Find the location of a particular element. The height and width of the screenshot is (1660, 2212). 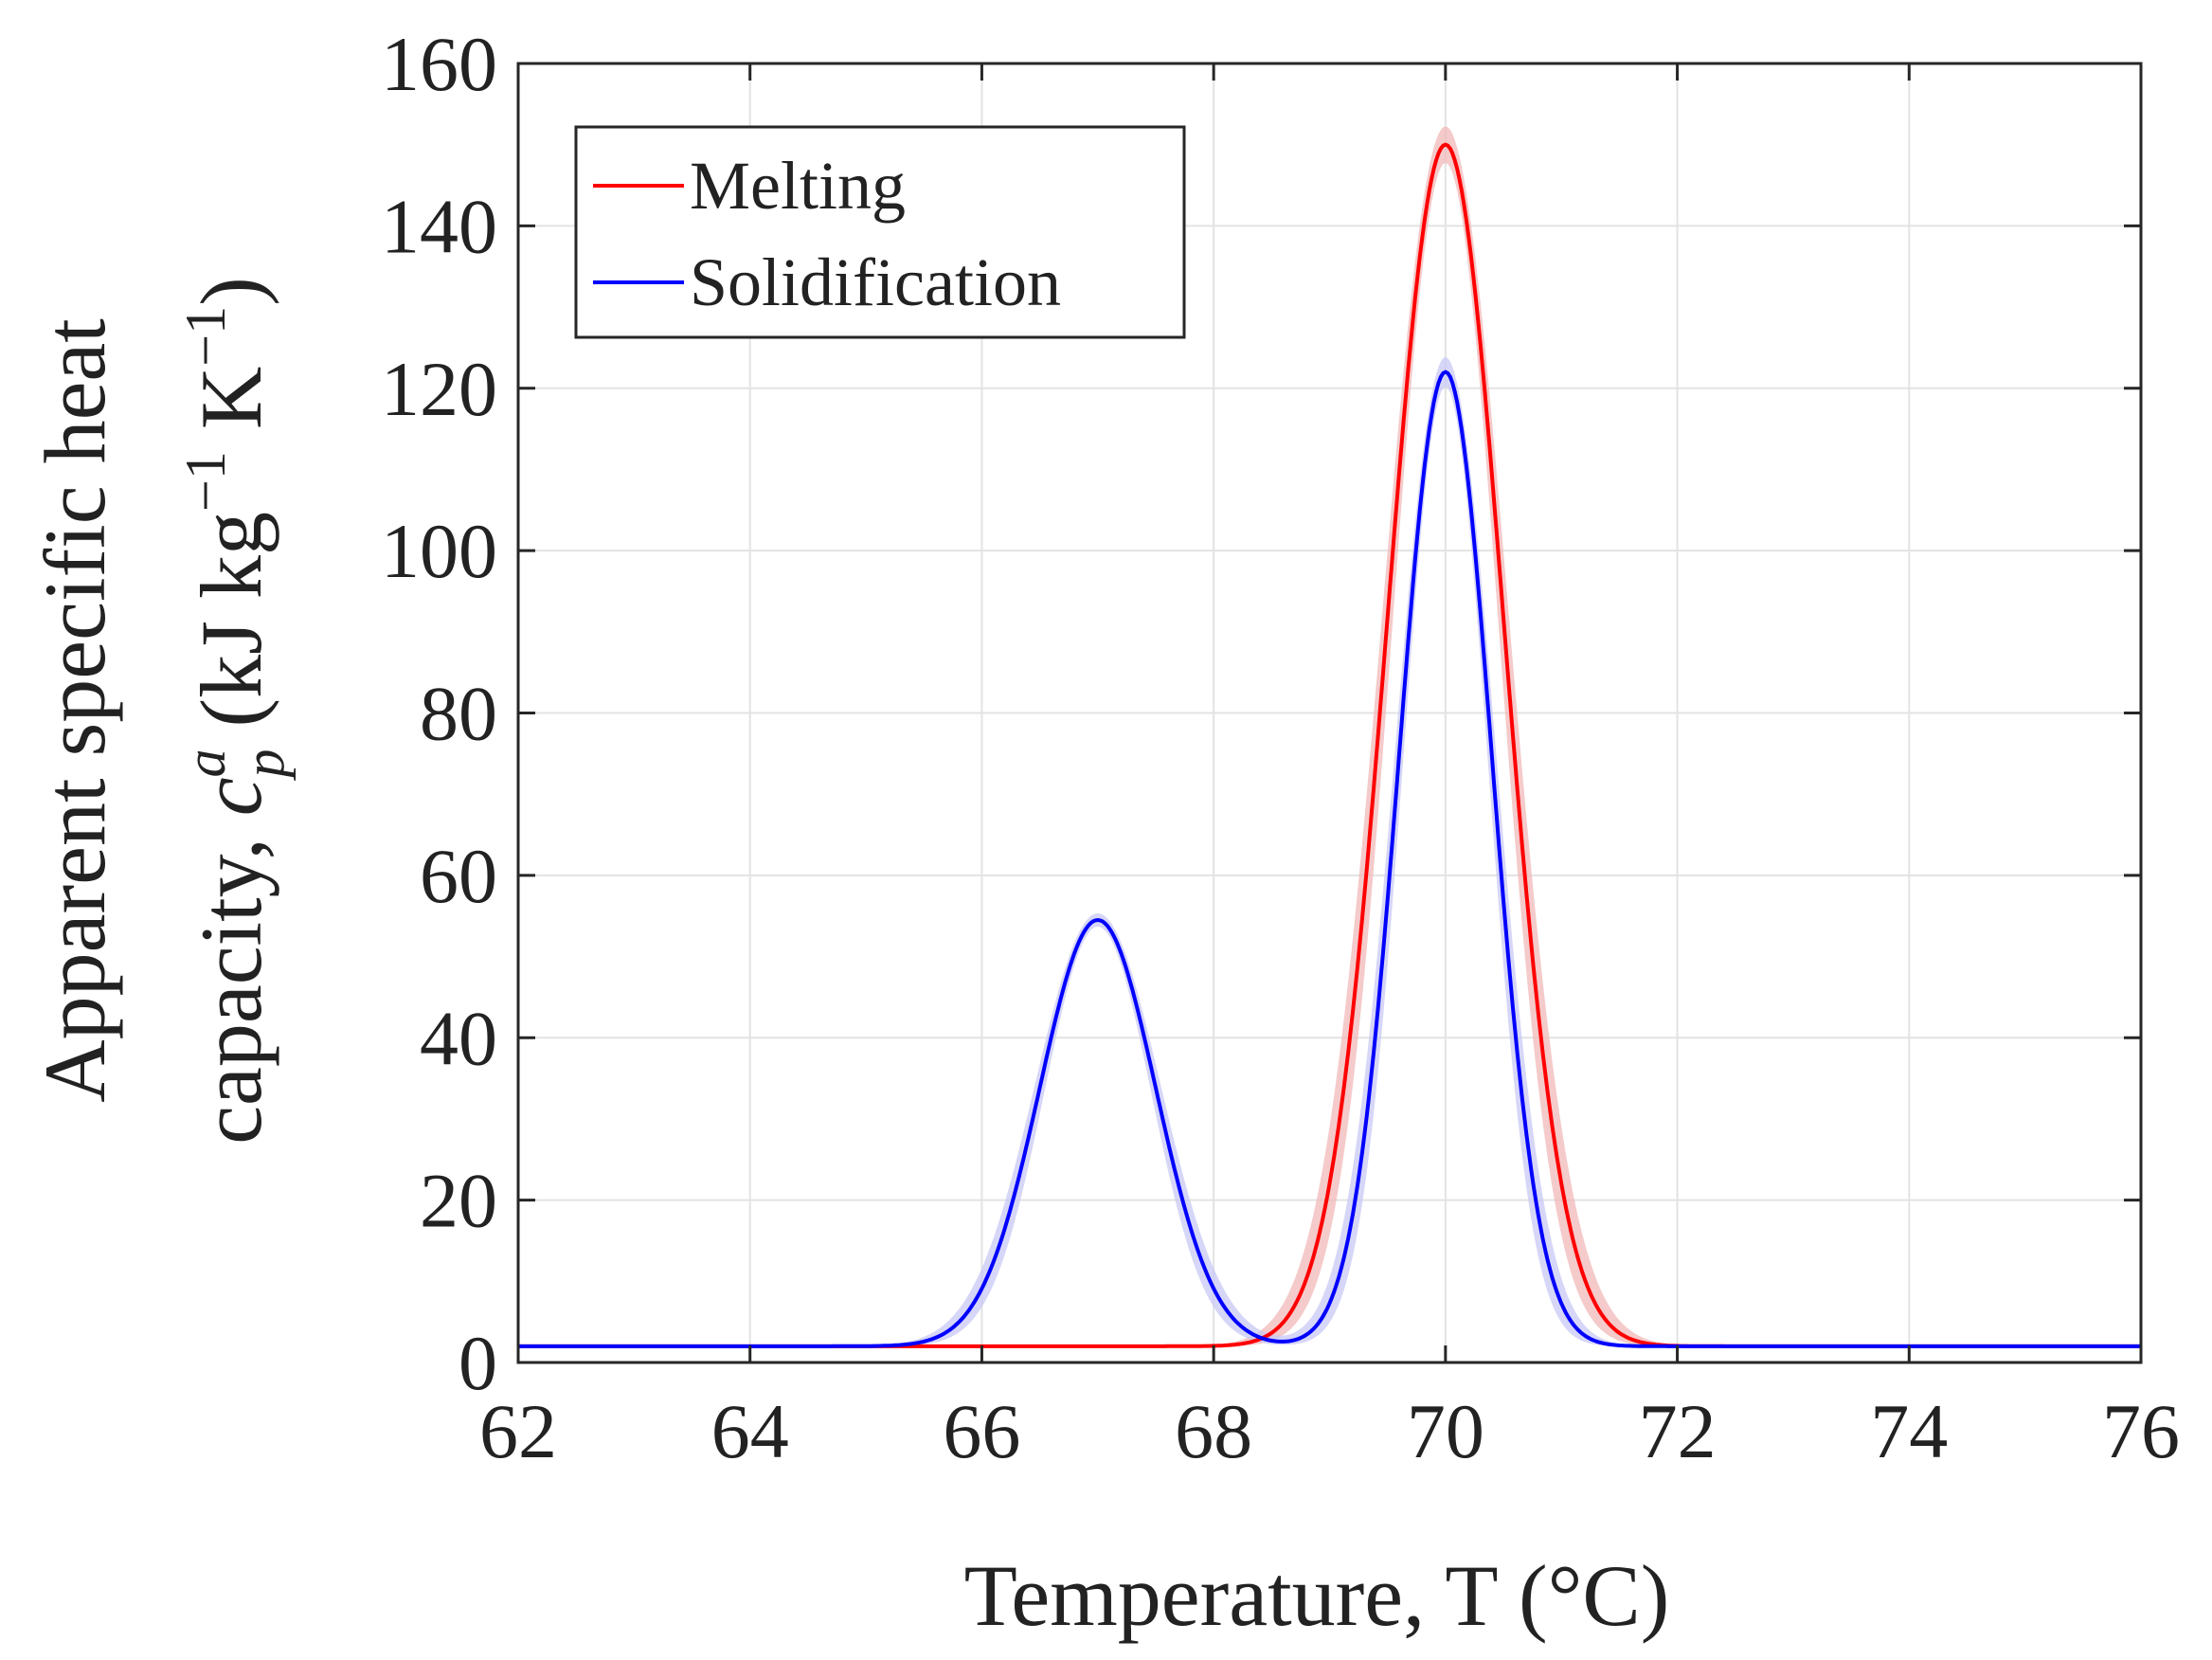

y-axis-title-line1: Apparent specific heat is located at coordinates (75, 710).